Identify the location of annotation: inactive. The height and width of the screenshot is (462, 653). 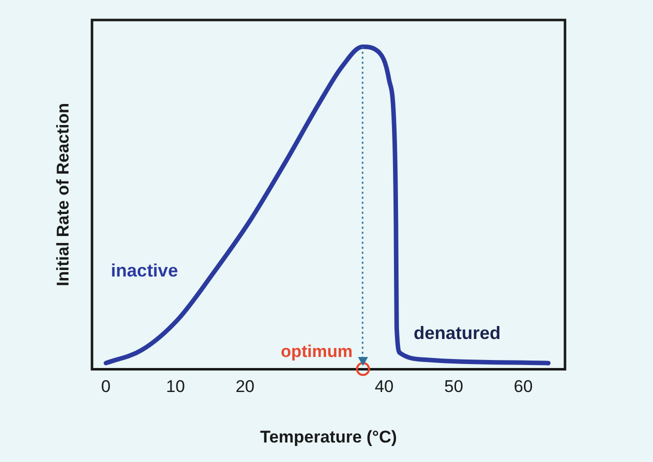
(144, 270).